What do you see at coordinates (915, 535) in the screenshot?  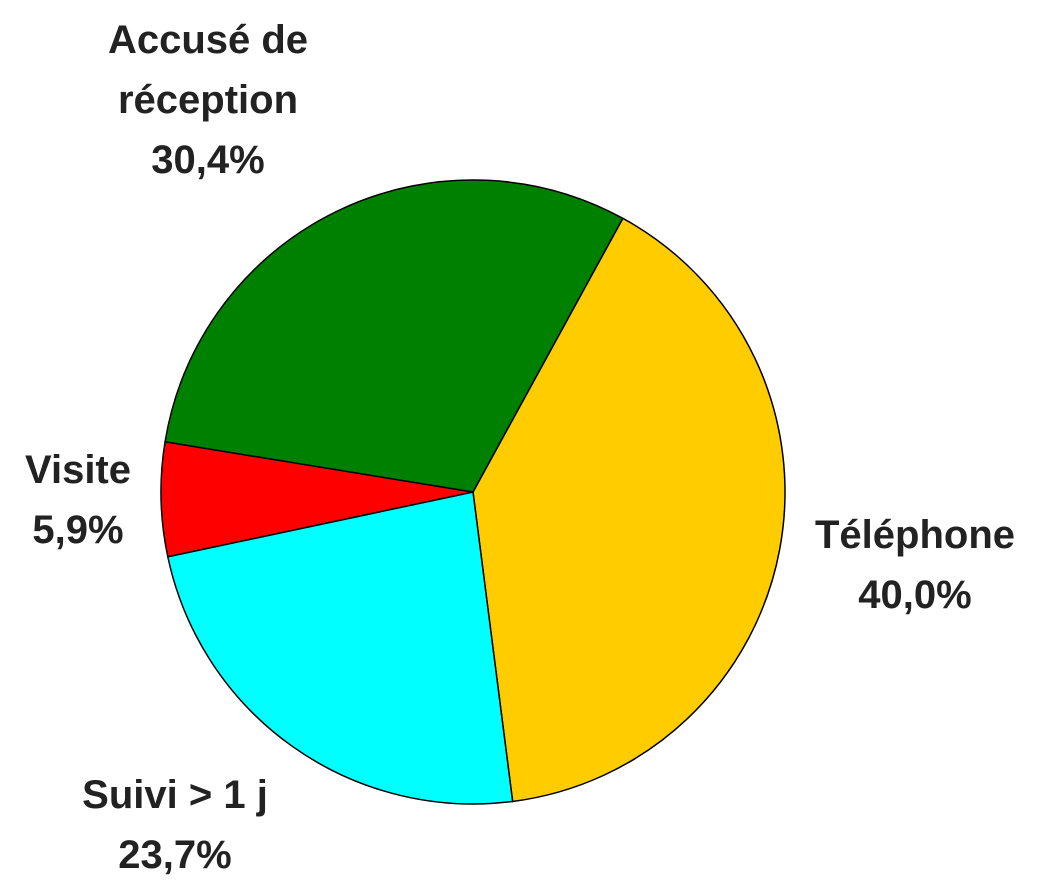 I see `slice-label: Téléphone` at bounding box center [915, 535].